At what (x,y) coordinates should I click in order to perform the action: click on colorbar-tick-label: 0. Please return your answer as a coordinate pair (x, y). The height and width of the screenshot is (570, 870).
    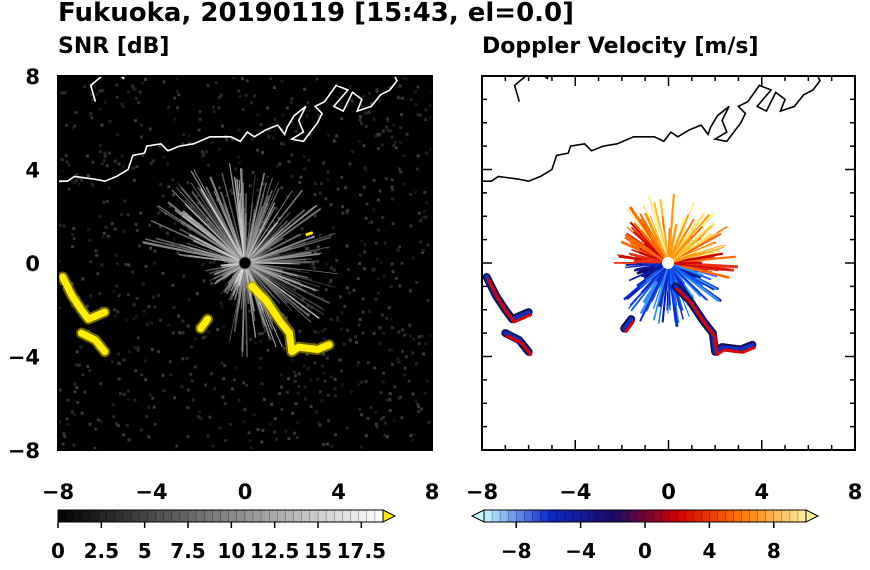
    Looking at the image, I should click on (645, 551).